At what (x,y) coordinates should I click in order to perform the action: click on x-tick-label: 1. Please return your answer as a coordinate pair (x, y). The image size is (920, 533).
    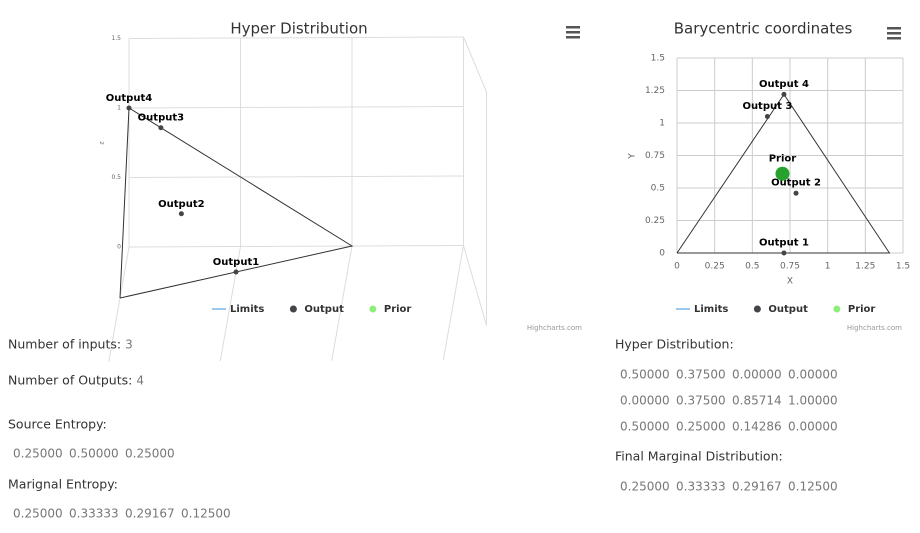
    Looking at the image, I should click on (828, 267).